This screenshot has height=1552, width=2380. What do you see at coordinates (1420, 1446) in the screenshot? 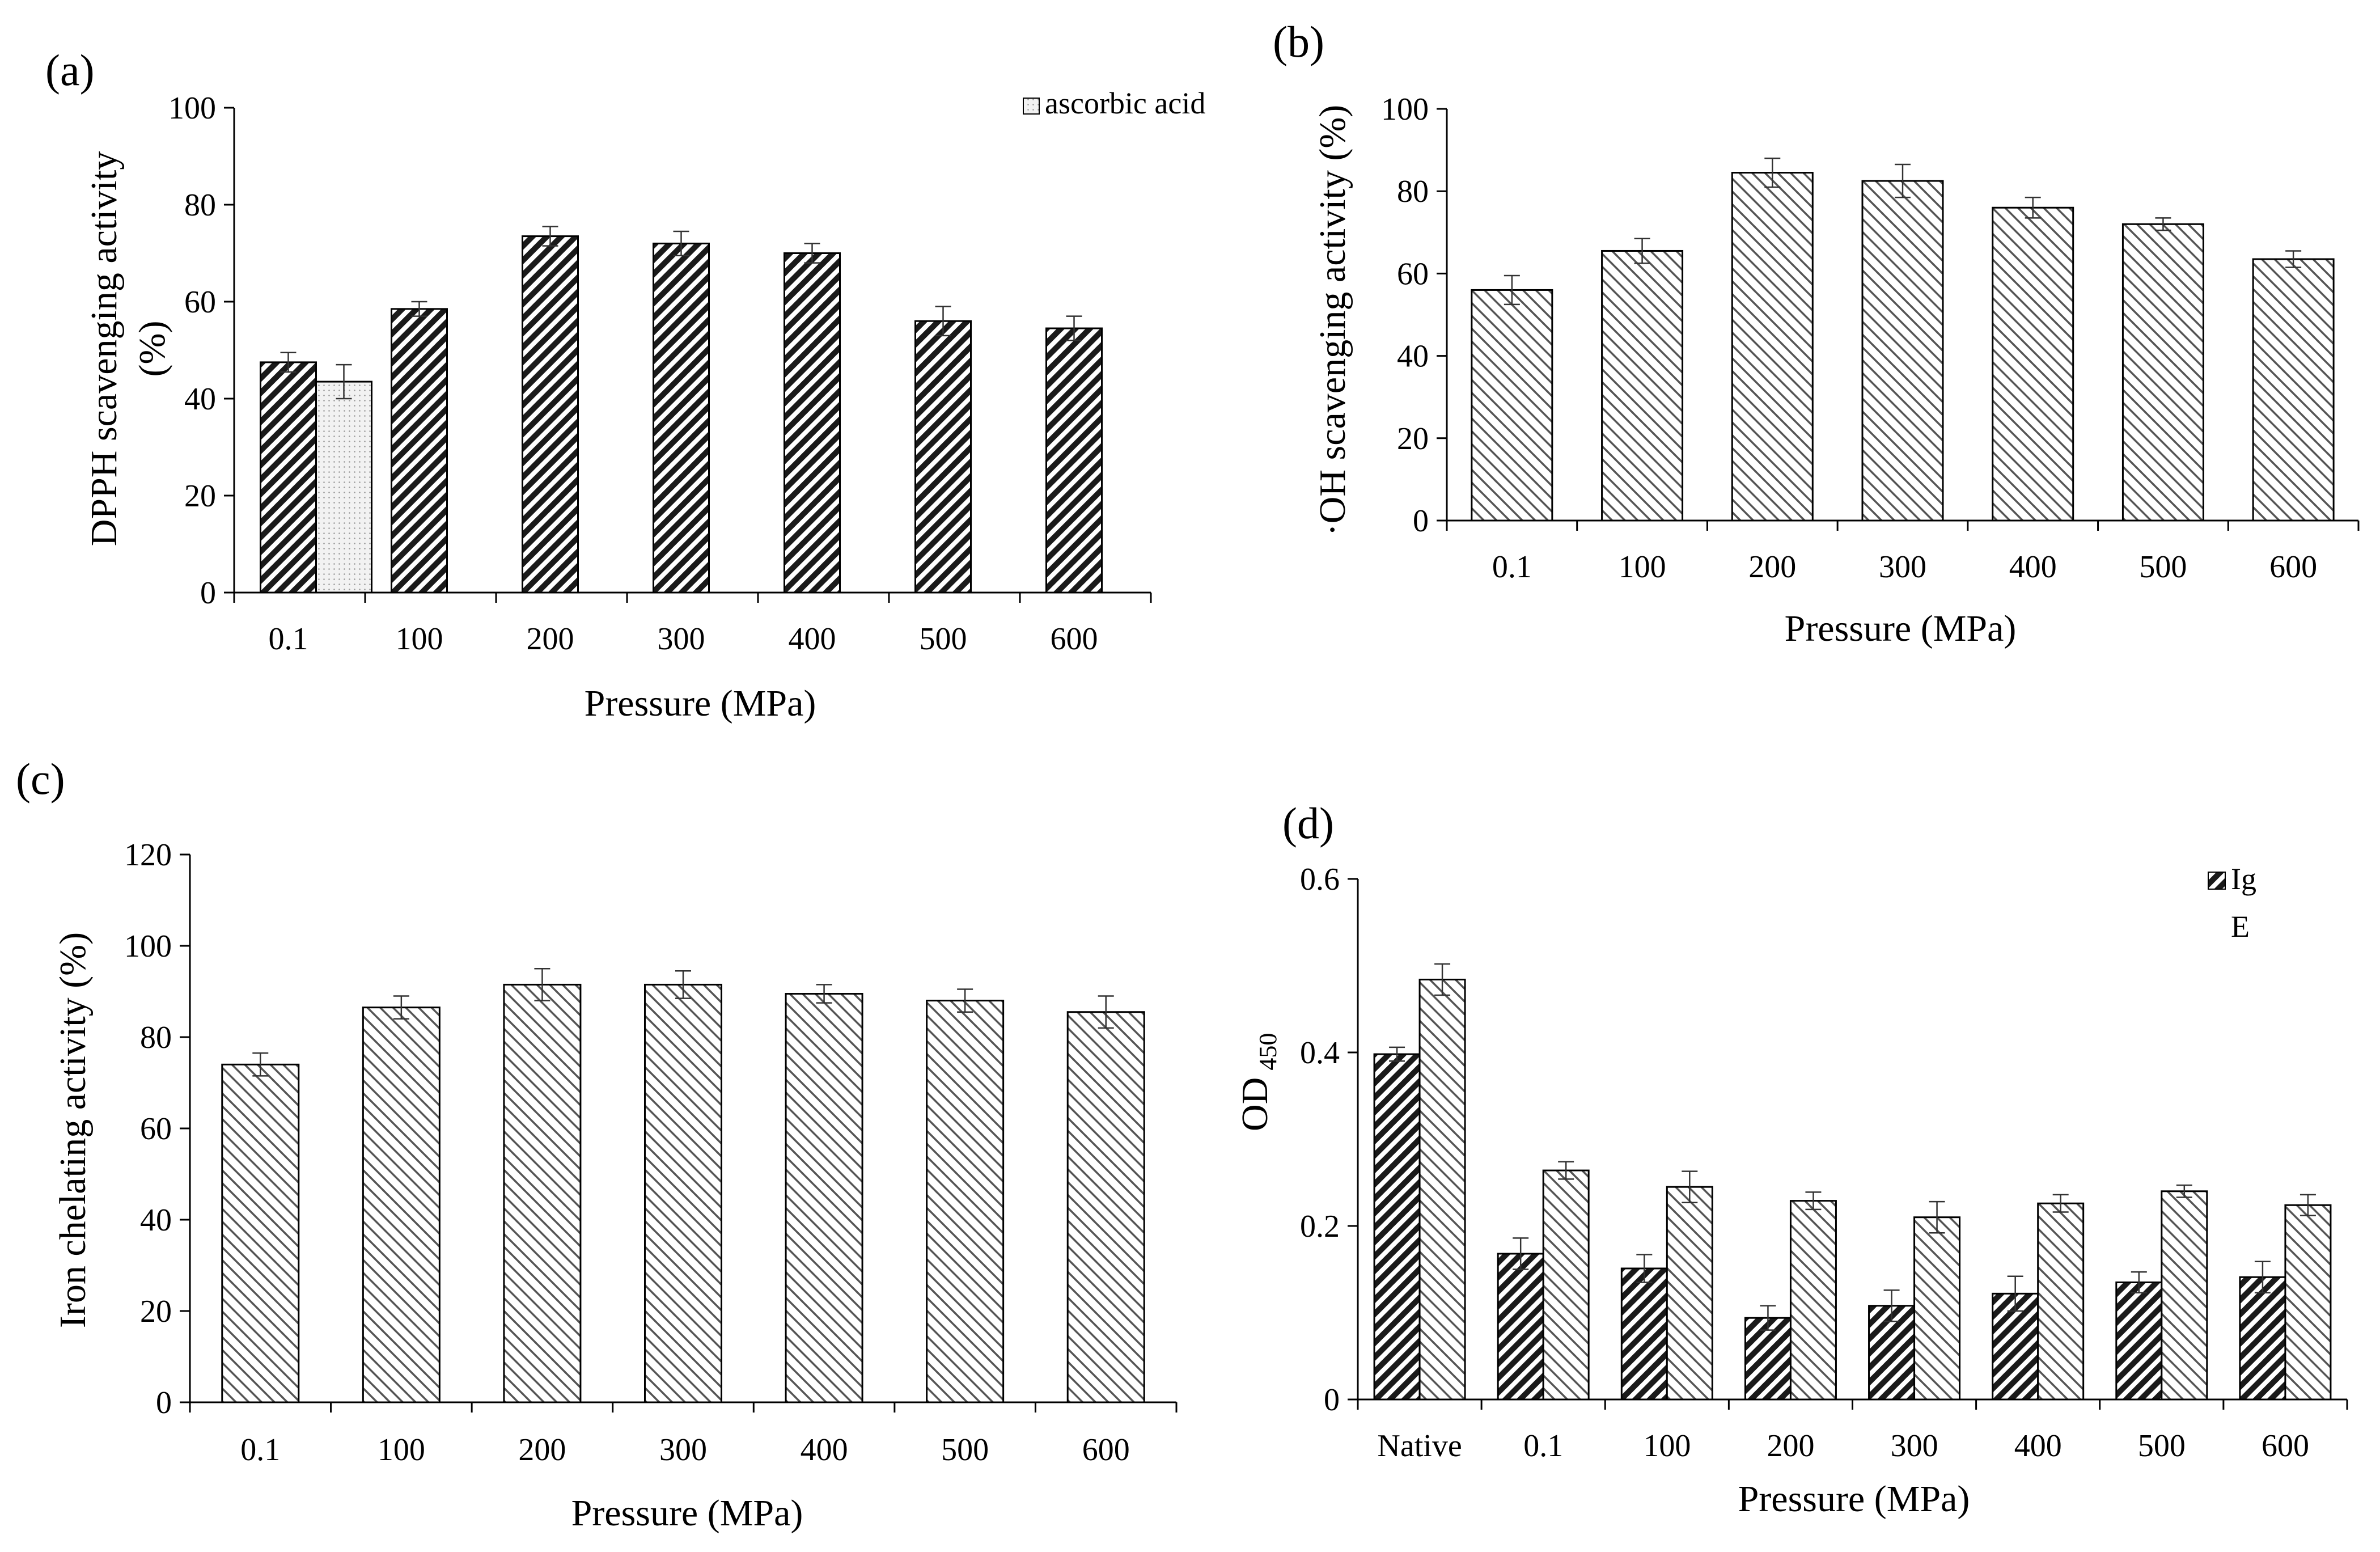
I see `x-tick-label: Native` at bounding box center [1420, 1446].